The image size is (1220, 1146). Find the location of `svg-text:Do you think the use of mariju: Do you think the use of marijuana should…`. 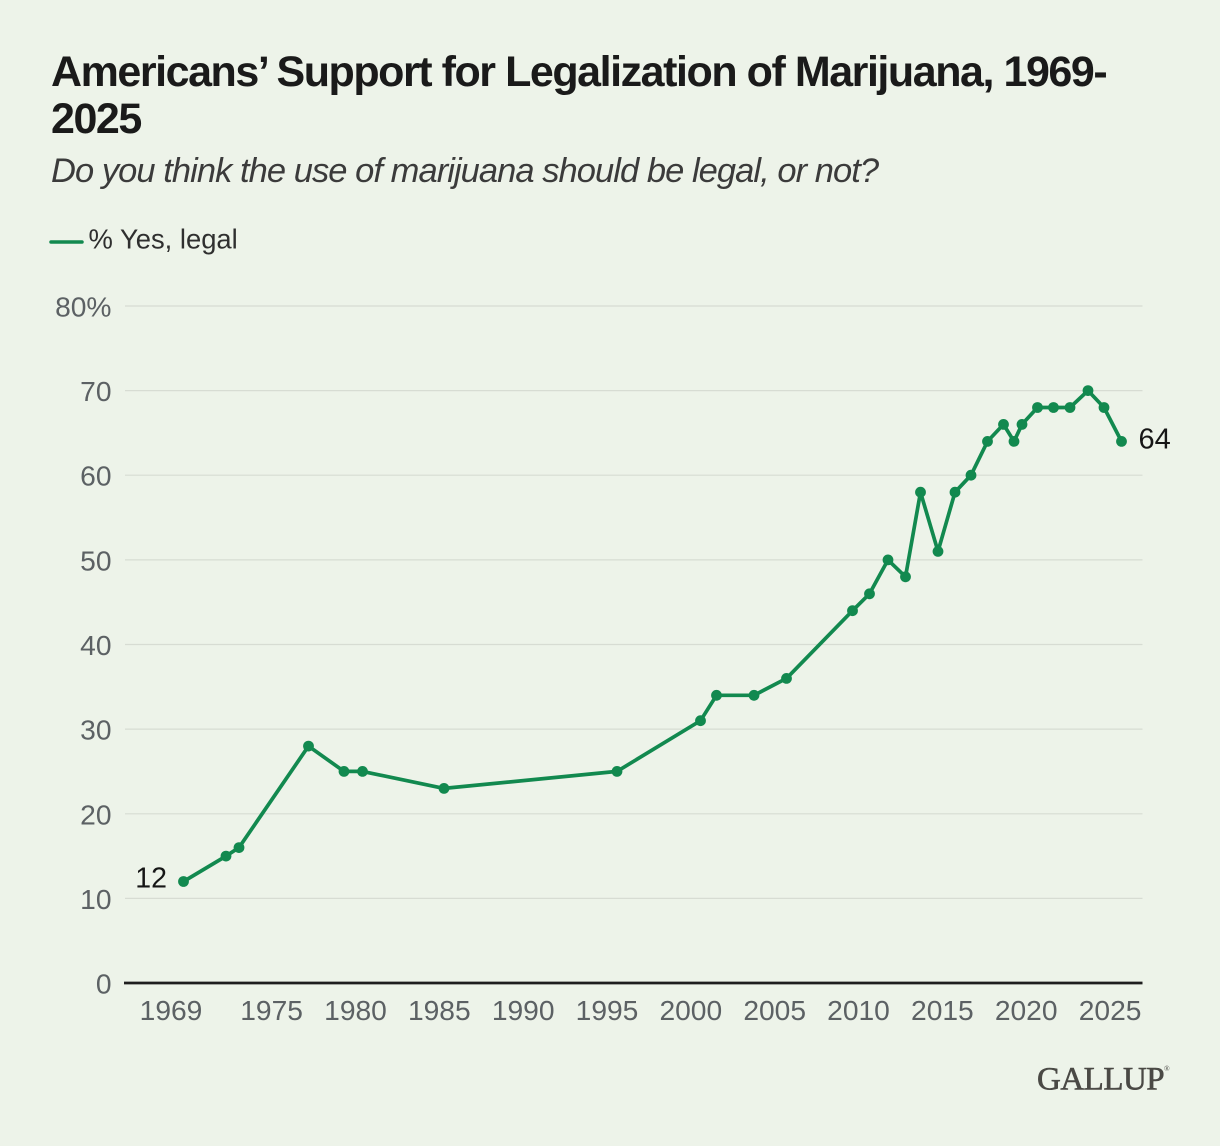

svg-text:Do you think the use of mariju: Do you think the use of marijuana should… is located at coordinates (465, 171).